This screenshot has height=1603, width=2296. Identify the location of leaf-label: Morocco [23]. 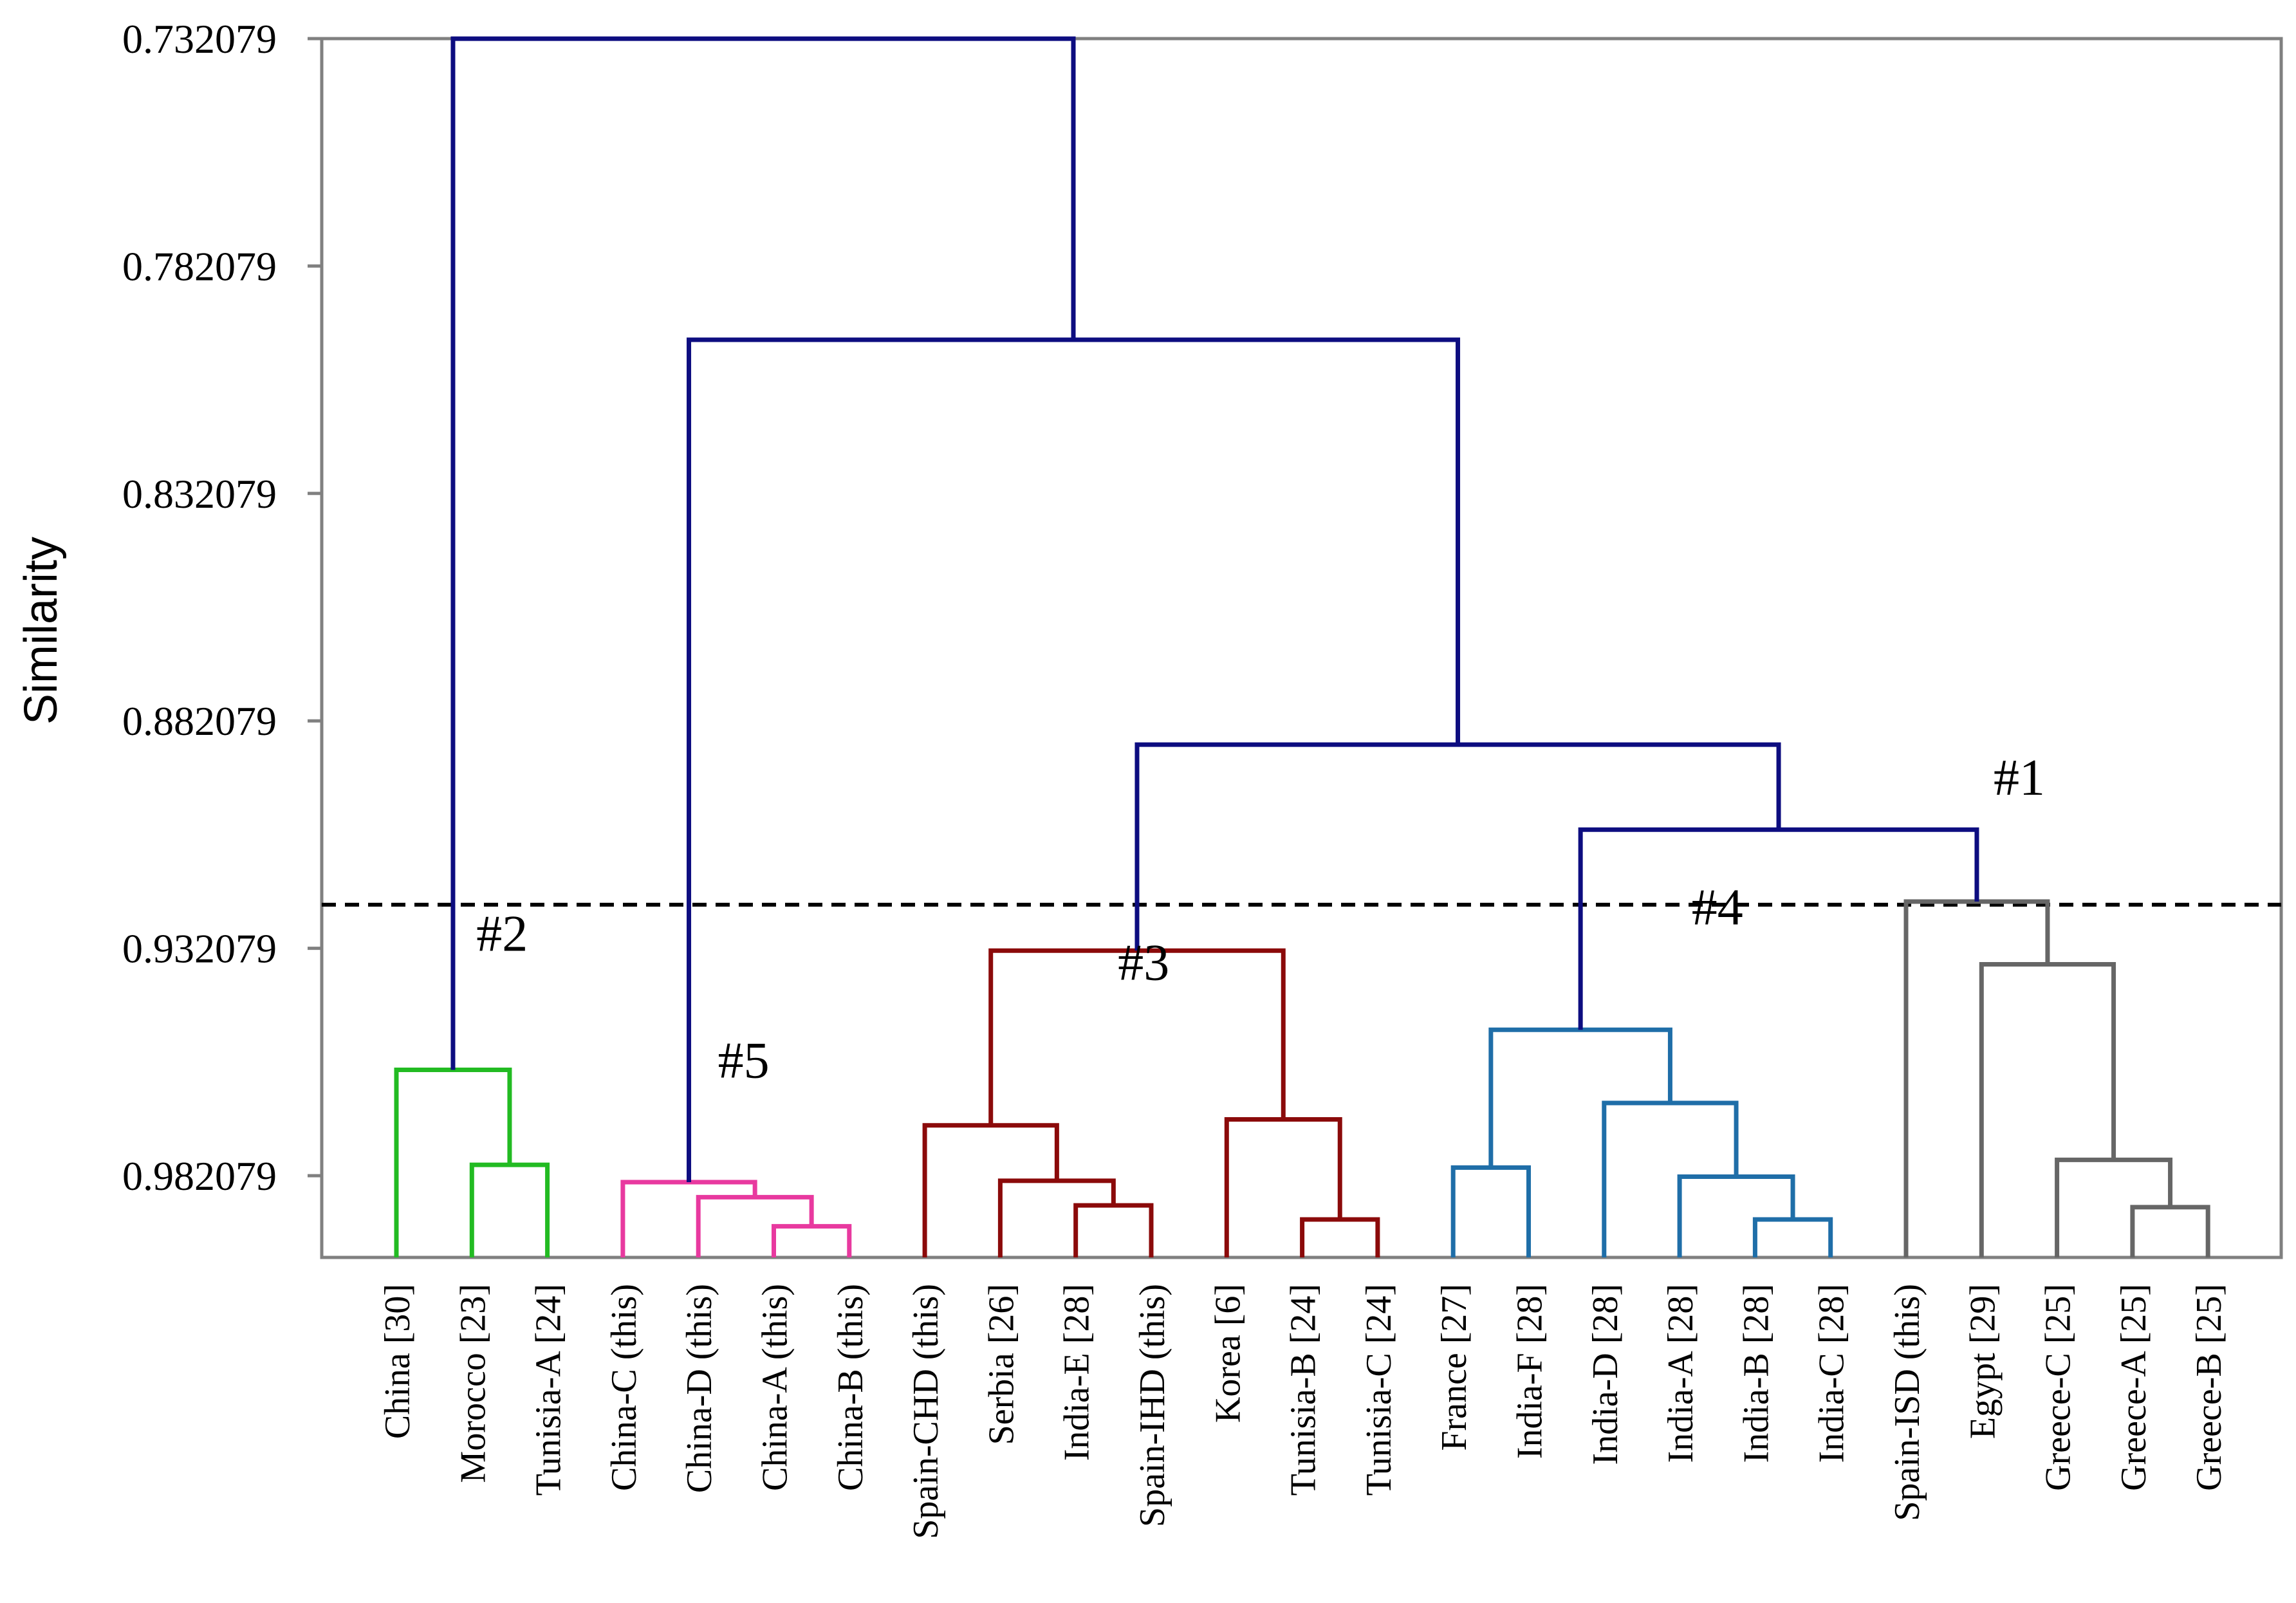
(473, 1383).